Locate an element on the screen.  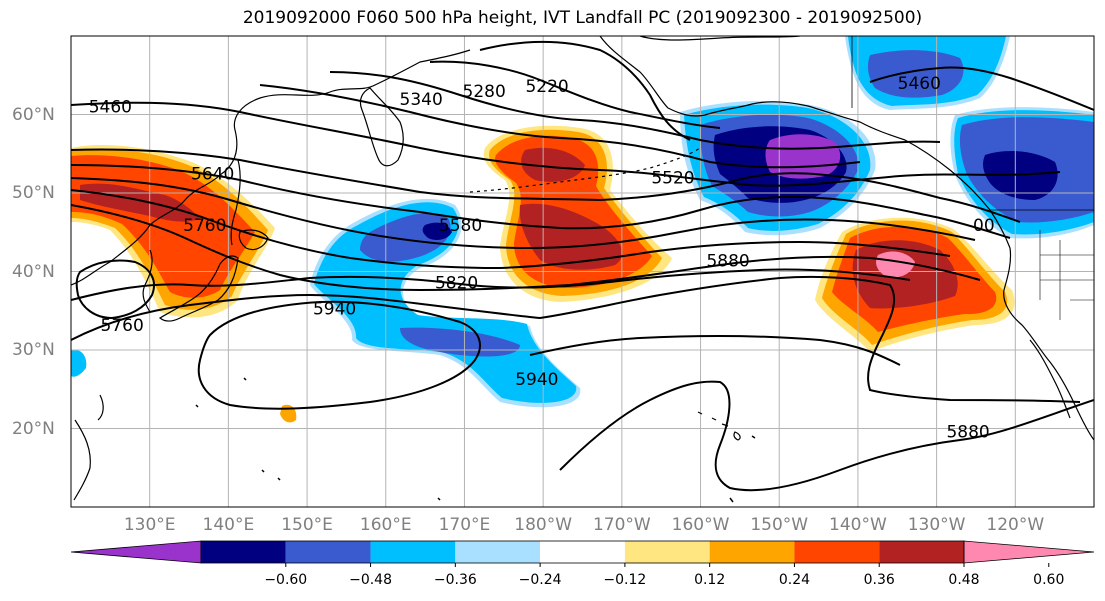
colorbar-tick-label: 0.12 is located at coordinates (710, 580).